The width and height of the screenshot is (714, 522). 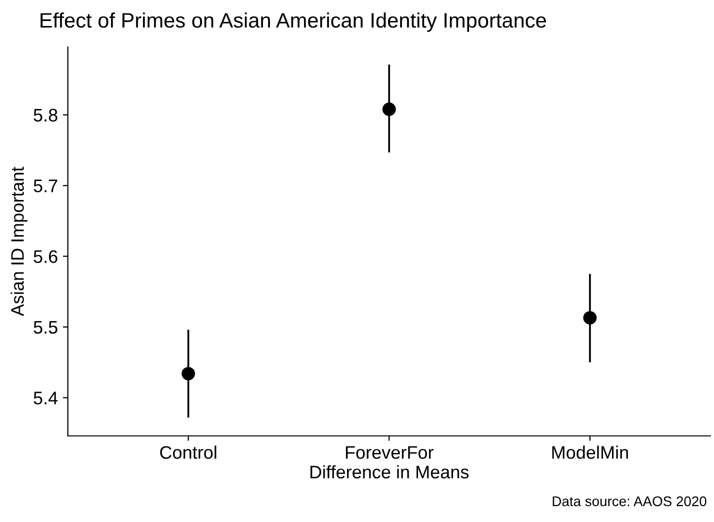 I want to click on source-note: Data source: AAOS 2020, so click(x=629, y=501).